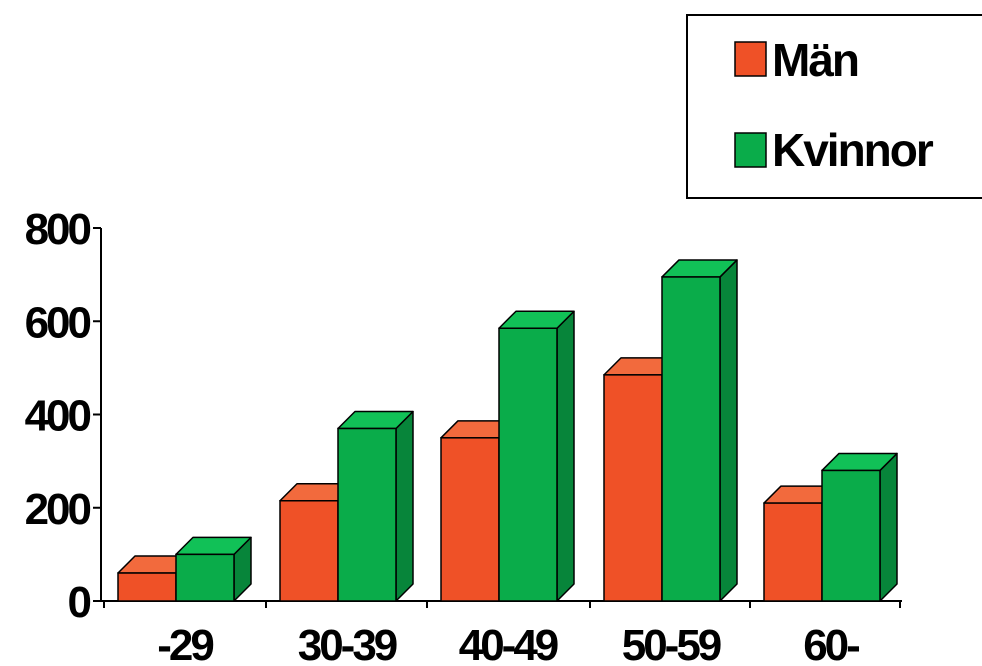 Image resolution: width=982 pixels, height=666 pixels. I want to click on y-tick-label: 600, so click(58, 322).